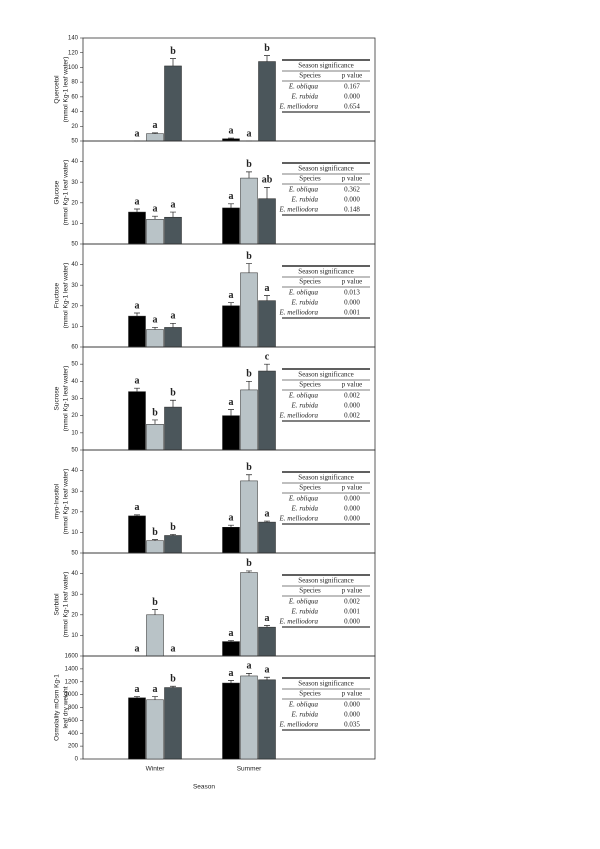 The height and width of the screenshot is (849, 600). What do you see at coordinates (77, 760) in the screenshot?
I see `y-tick-label: 0` at bounding box center [77, 760].